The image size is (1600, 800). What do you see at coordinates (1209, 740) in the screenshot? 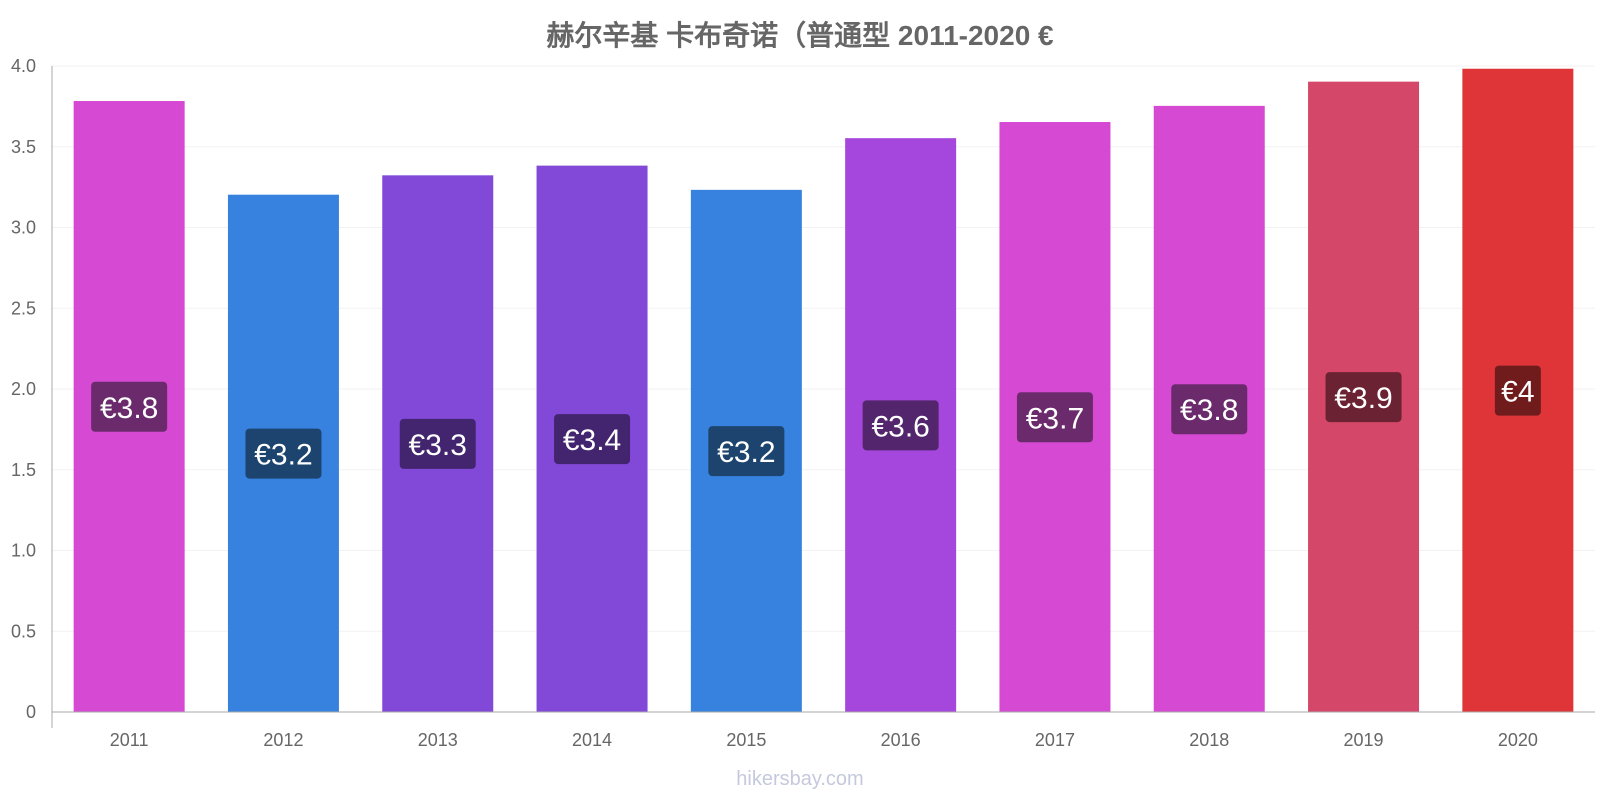
I see `x-tick-label: 2018` at bounding box center [1209, 740].